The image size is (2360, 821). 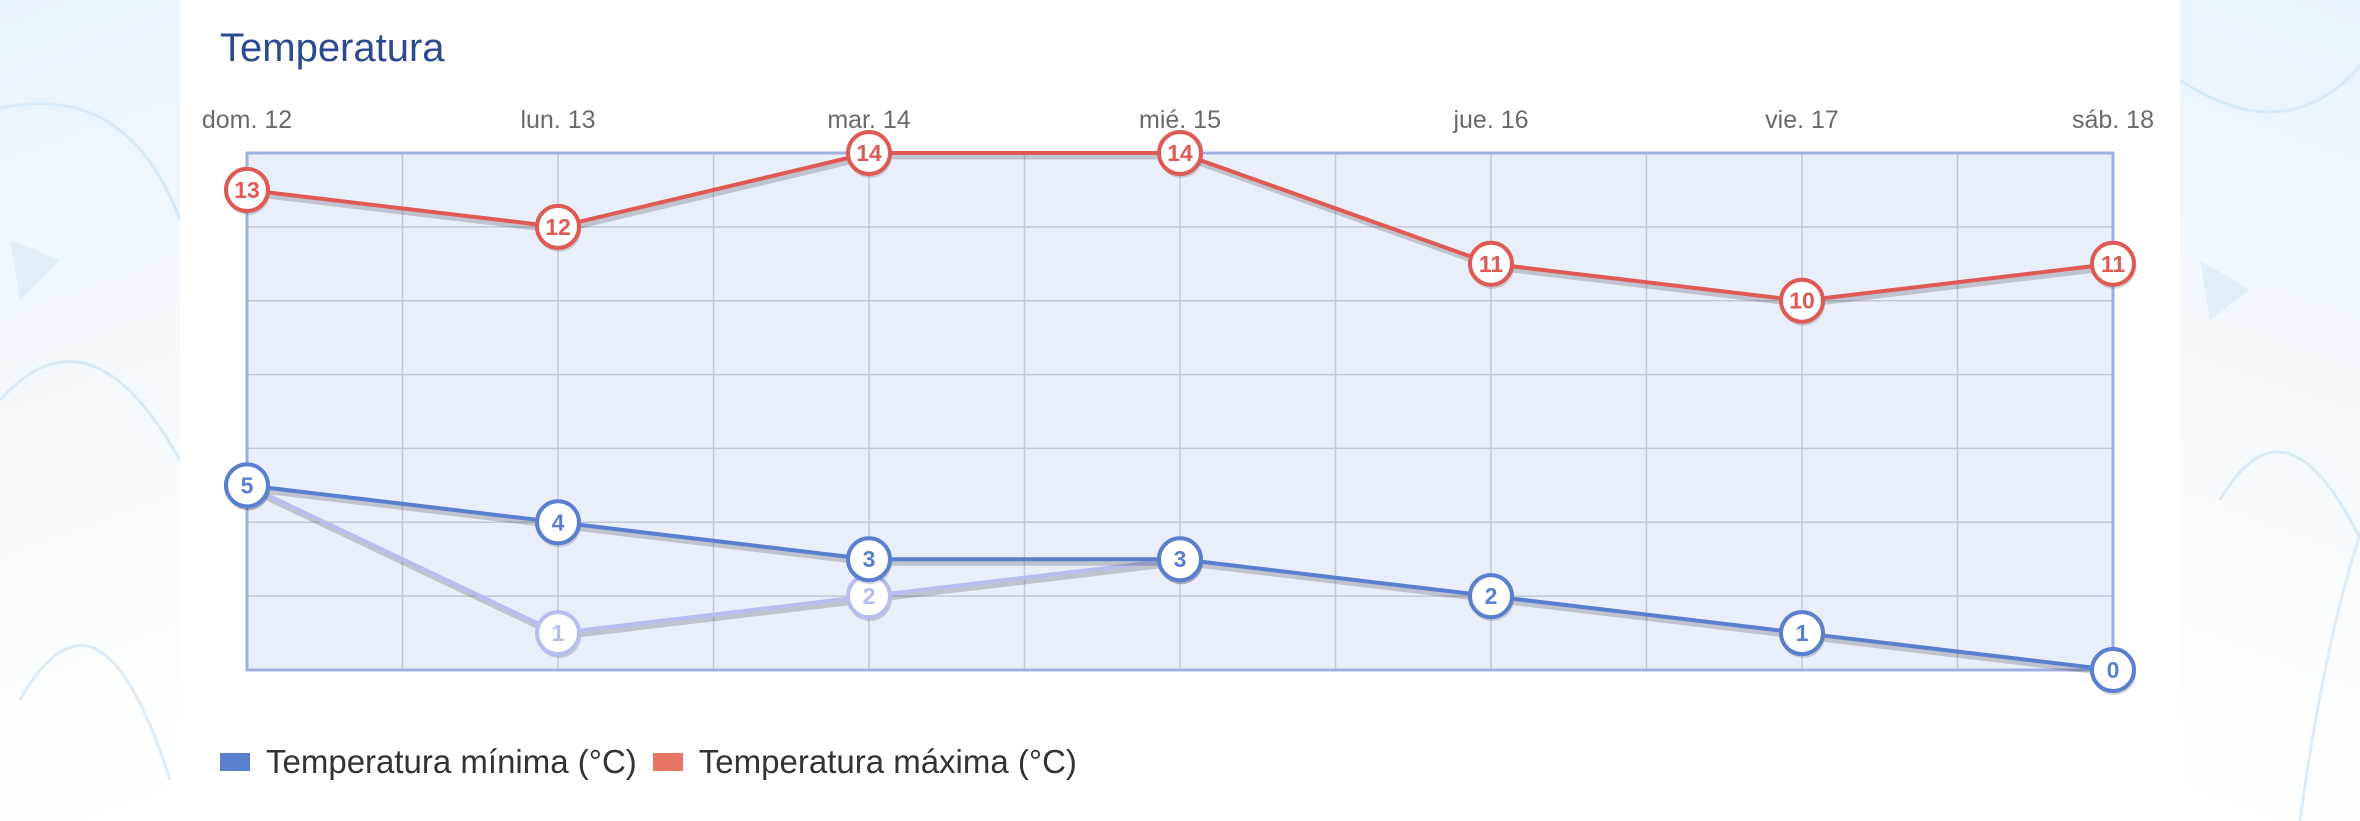 I want to click on chart-title: Temperatura, so click(x=332, y=48).